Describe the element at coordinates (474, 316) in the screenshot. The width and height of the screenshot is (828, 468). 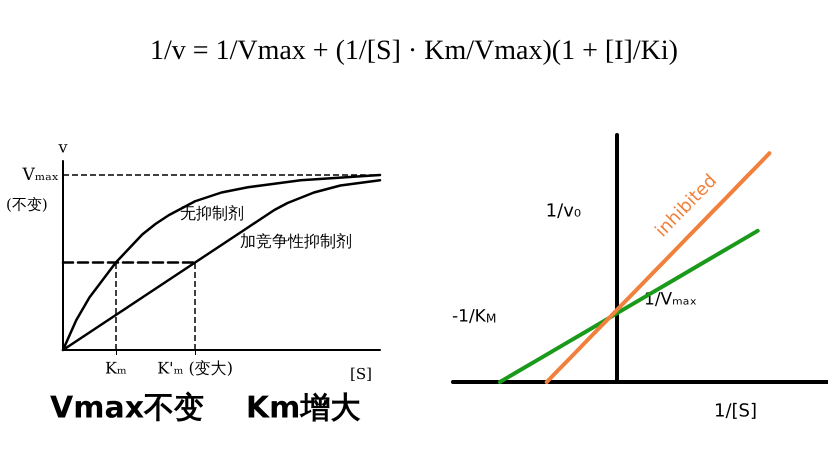
I see `annotation: -1/KM` at that location.